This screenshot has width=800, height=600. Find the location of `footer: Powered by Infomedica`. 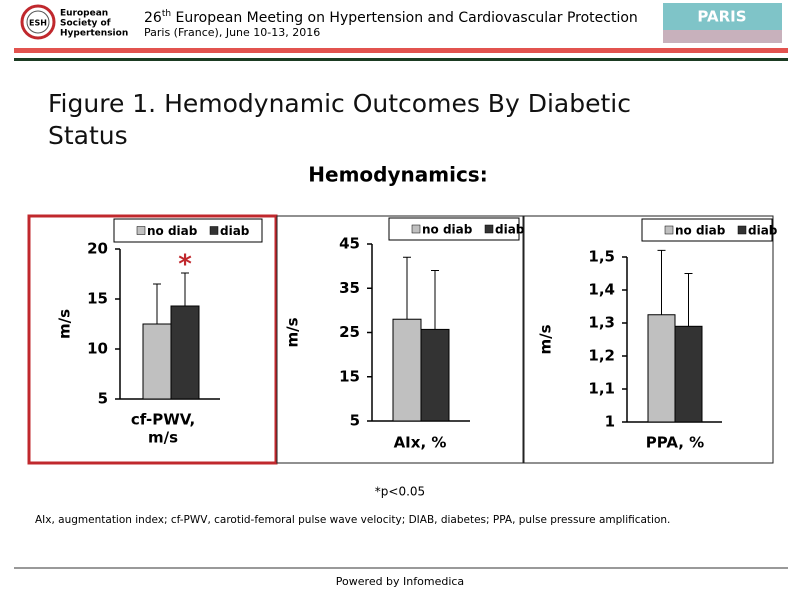

footer: Powered by Infomedica is located at coordinates (400, 581).